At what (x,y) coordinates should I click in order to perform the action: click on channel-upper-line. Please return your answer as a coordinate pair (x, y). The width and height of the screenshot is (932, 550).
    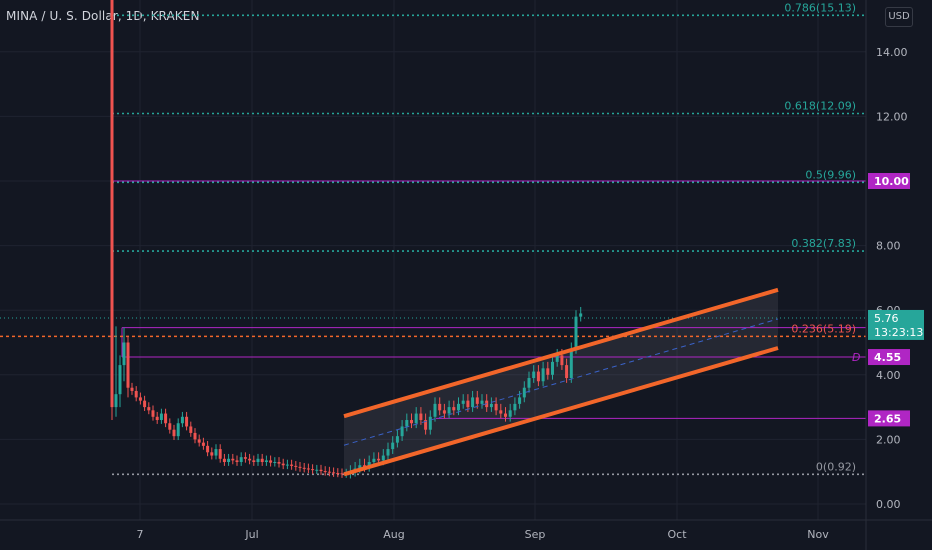
    Looking at the image, I should click on (561, 353).